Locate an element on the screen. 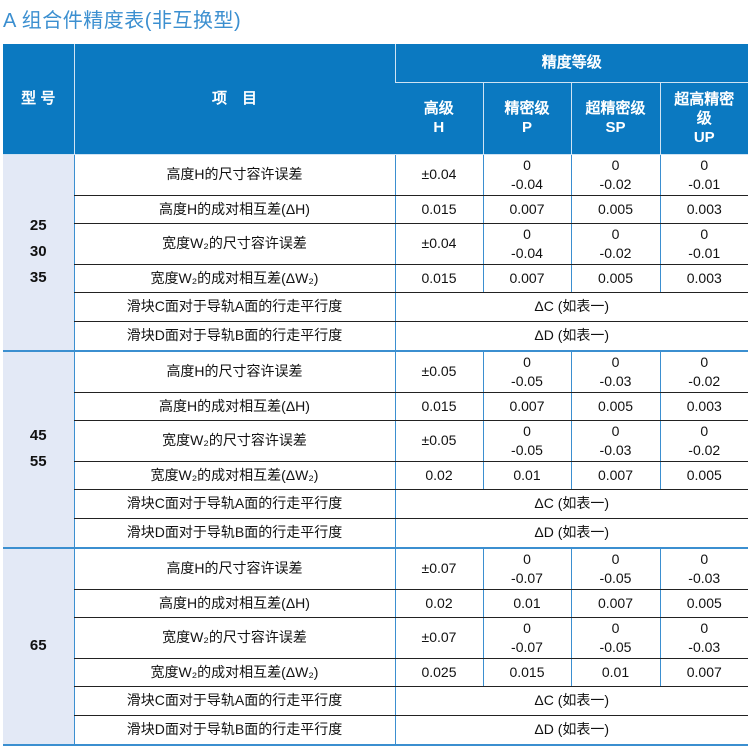  table-row: 宽度W₂的成对相互差(ΔW₂) 0.015 0.007 0.005 0.003 is located at coordinates (376, 278).